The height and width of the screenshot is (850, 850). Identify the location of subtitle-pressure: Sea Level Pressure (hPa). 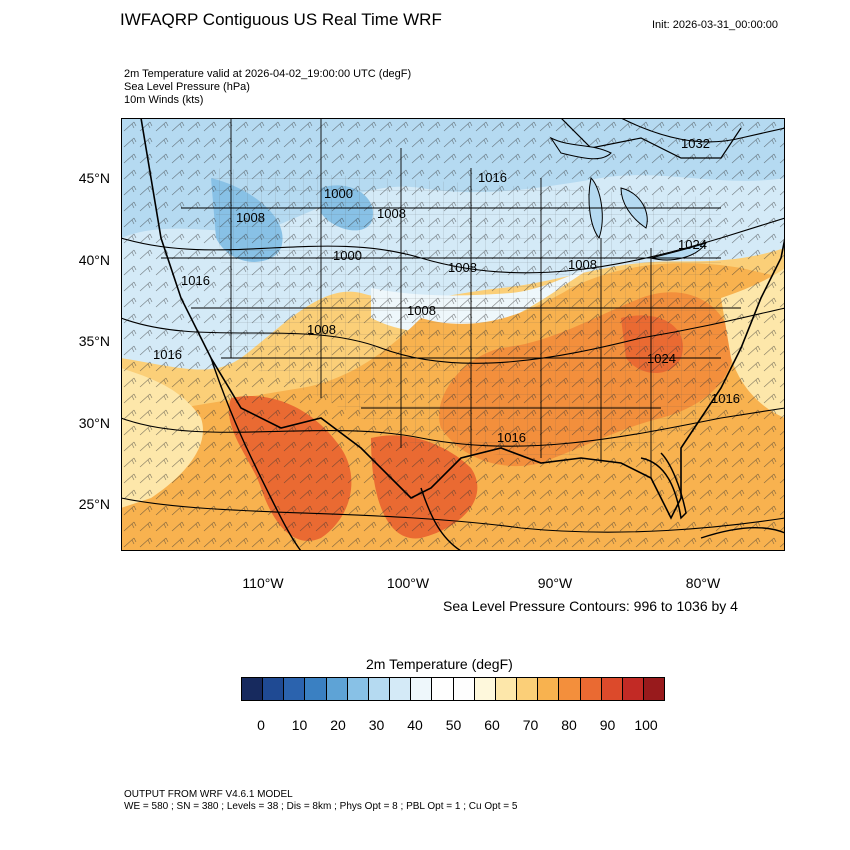
(187, 87).